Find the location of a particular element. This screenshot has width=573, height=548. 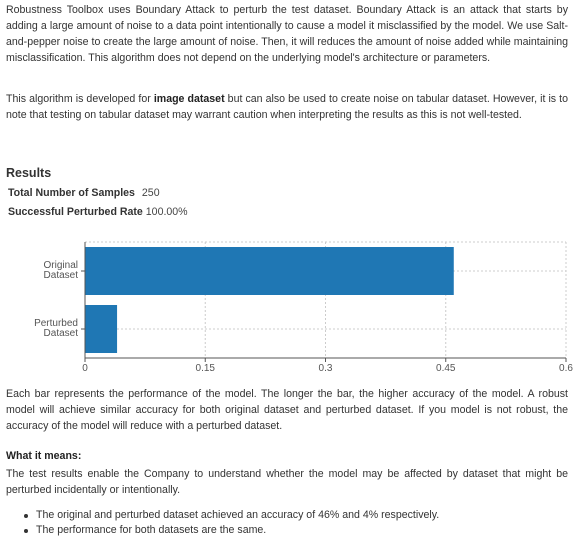

what-it-means-title: What it means: is located at coordinates (44, 456).